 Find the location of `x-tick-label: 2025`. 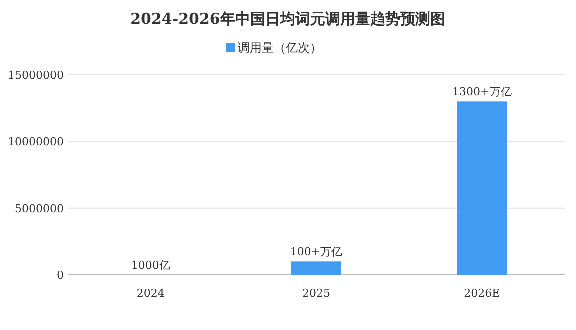

x-tick-label: 2025 is located at coordinates (316, 293).